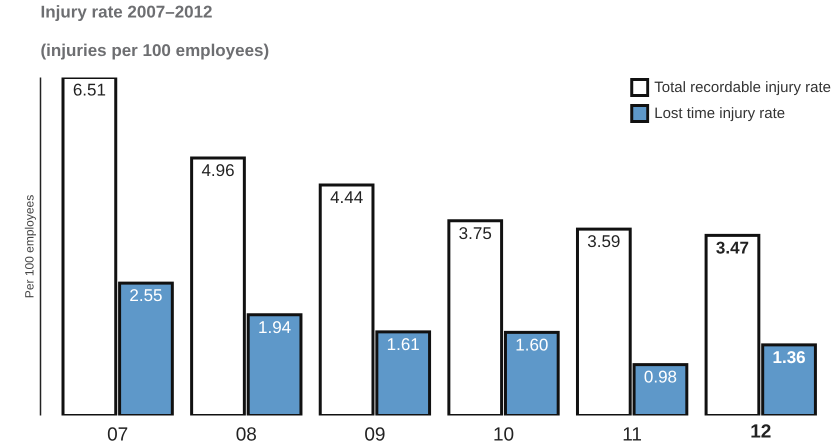 This screenshot has height=443, width=839. What do you see at coordinates (89, 90) in the screenshot?
I see `data-label: 6.51` at bounding box center [89, 90].